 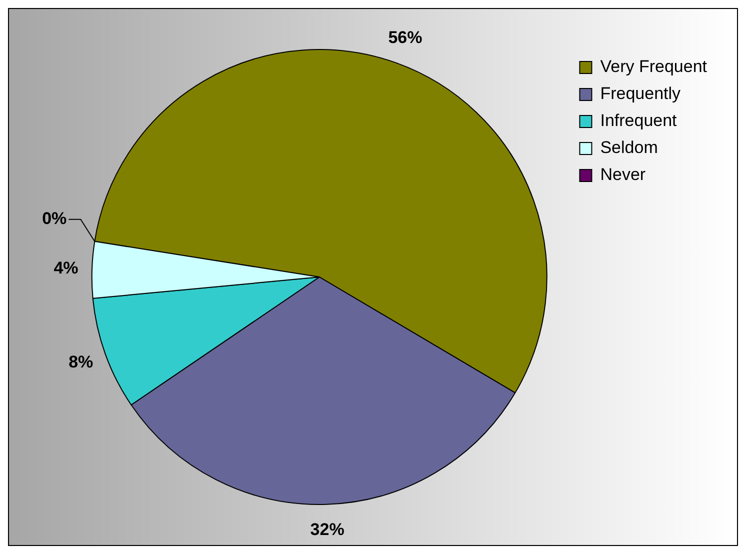 What do you see at coordinates (654, 66) in the screenshot?
I see `legend-label: Very Frequent` at bounding box center [654, 66].